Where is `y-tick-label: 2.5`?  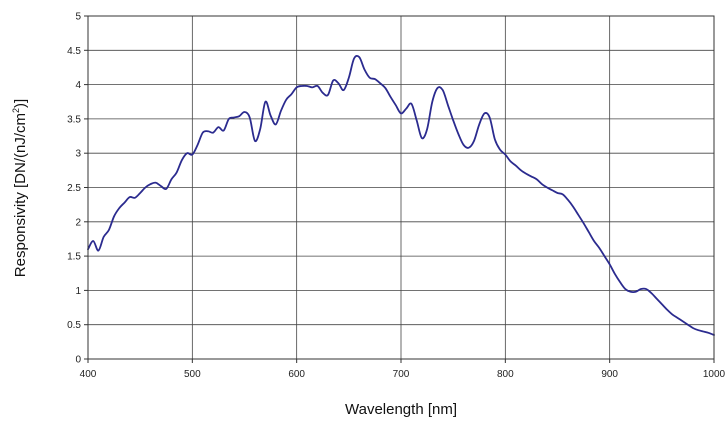
y-tick-label: 2.5 is located at coordinates (74, 188).